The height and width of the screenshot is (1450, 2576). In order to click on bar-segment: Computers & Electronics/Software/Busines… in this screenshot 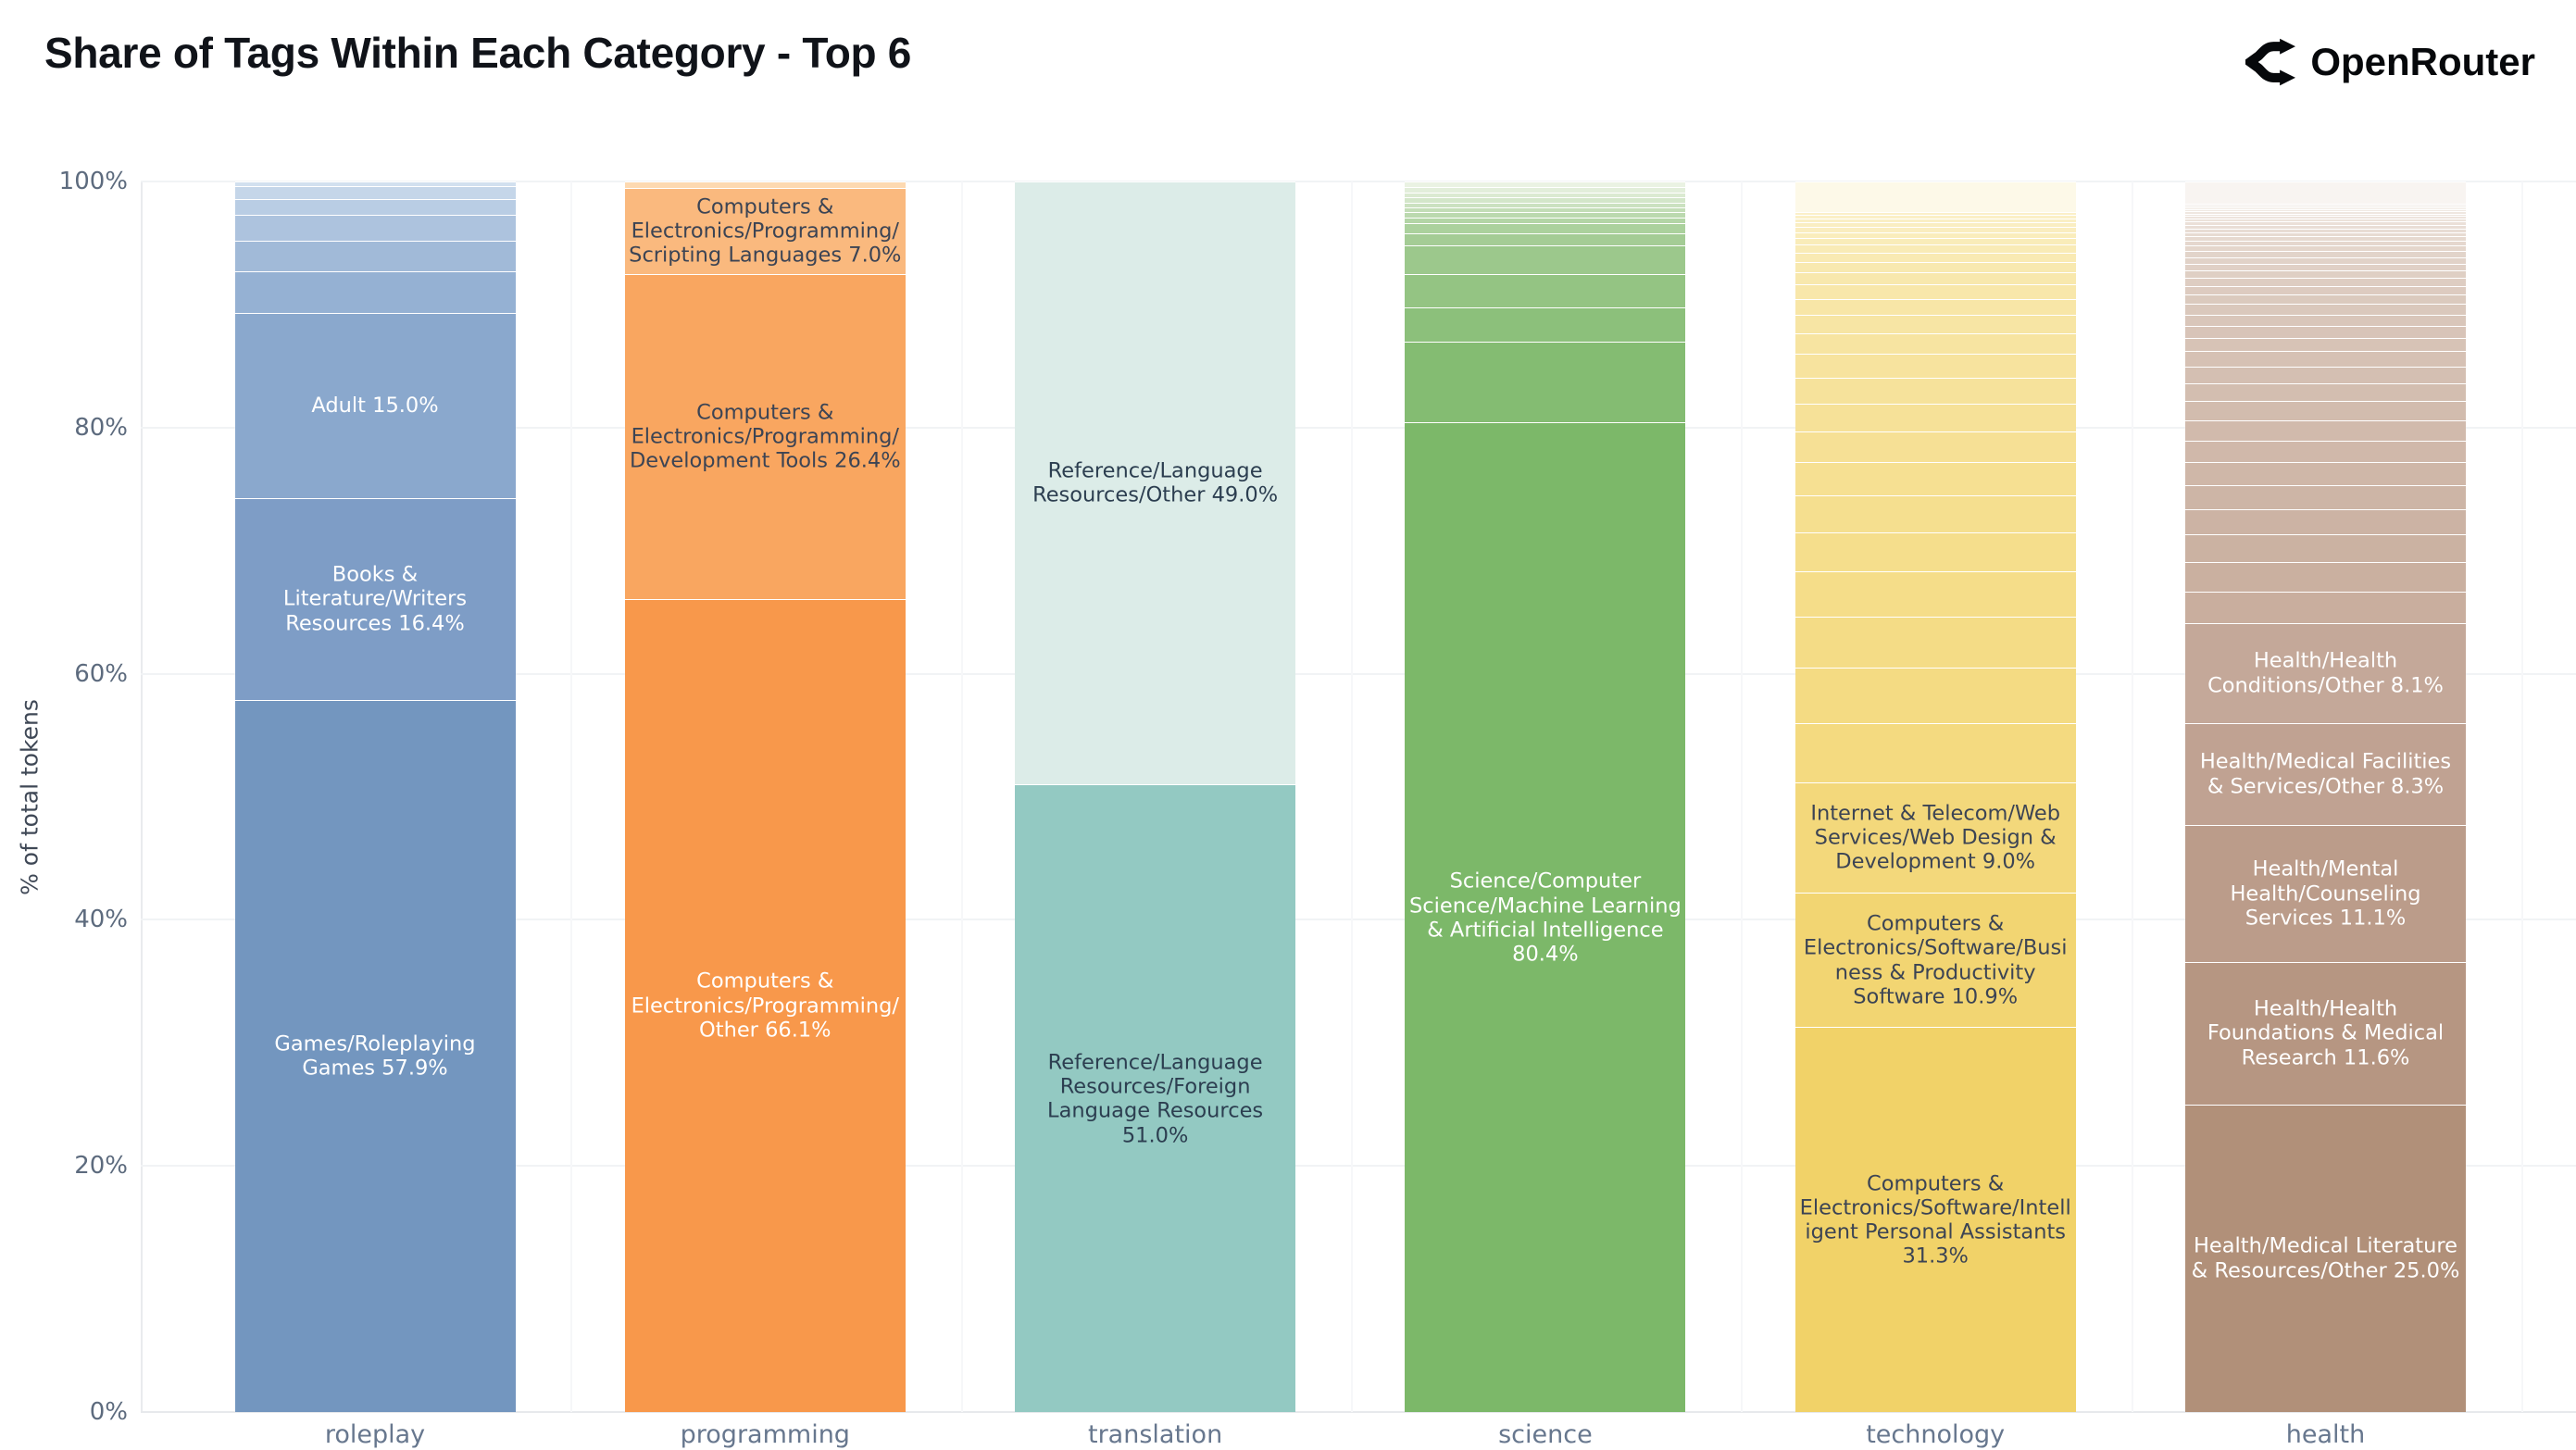, I will do `click(1935, 961)`.